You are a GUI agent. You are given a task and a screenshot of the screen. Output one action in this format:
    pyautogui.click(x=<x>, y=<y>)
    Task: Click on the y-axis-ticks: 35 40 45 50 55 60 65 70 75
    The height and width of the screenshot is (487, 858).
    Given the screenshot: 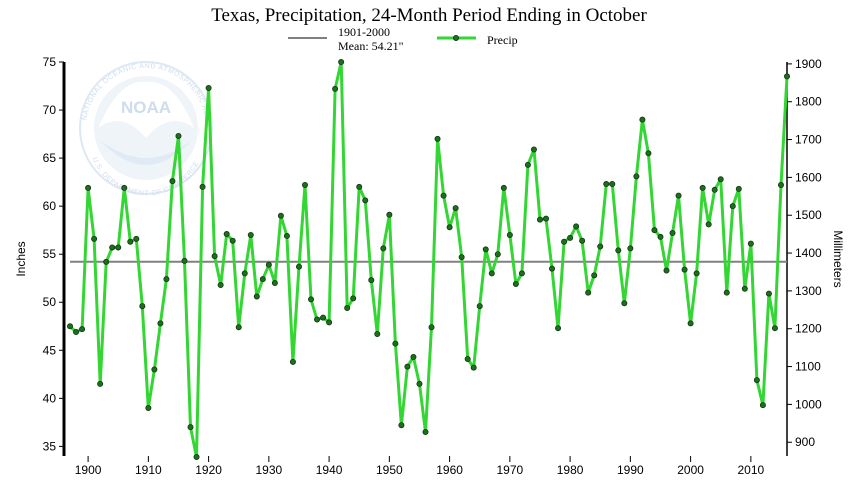 What is the action you would take?
    pyautogui.click(x=53, y=254)
    